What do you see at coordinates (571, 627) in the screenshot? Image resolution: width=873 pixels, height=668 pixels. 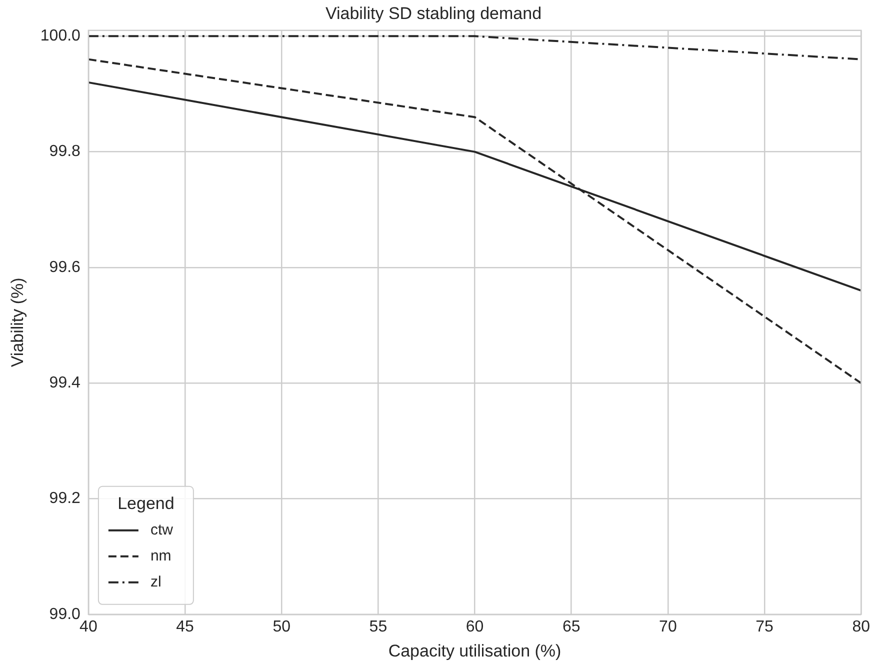 I see `x-tick-label: 65` at bounding box center [571, 627].